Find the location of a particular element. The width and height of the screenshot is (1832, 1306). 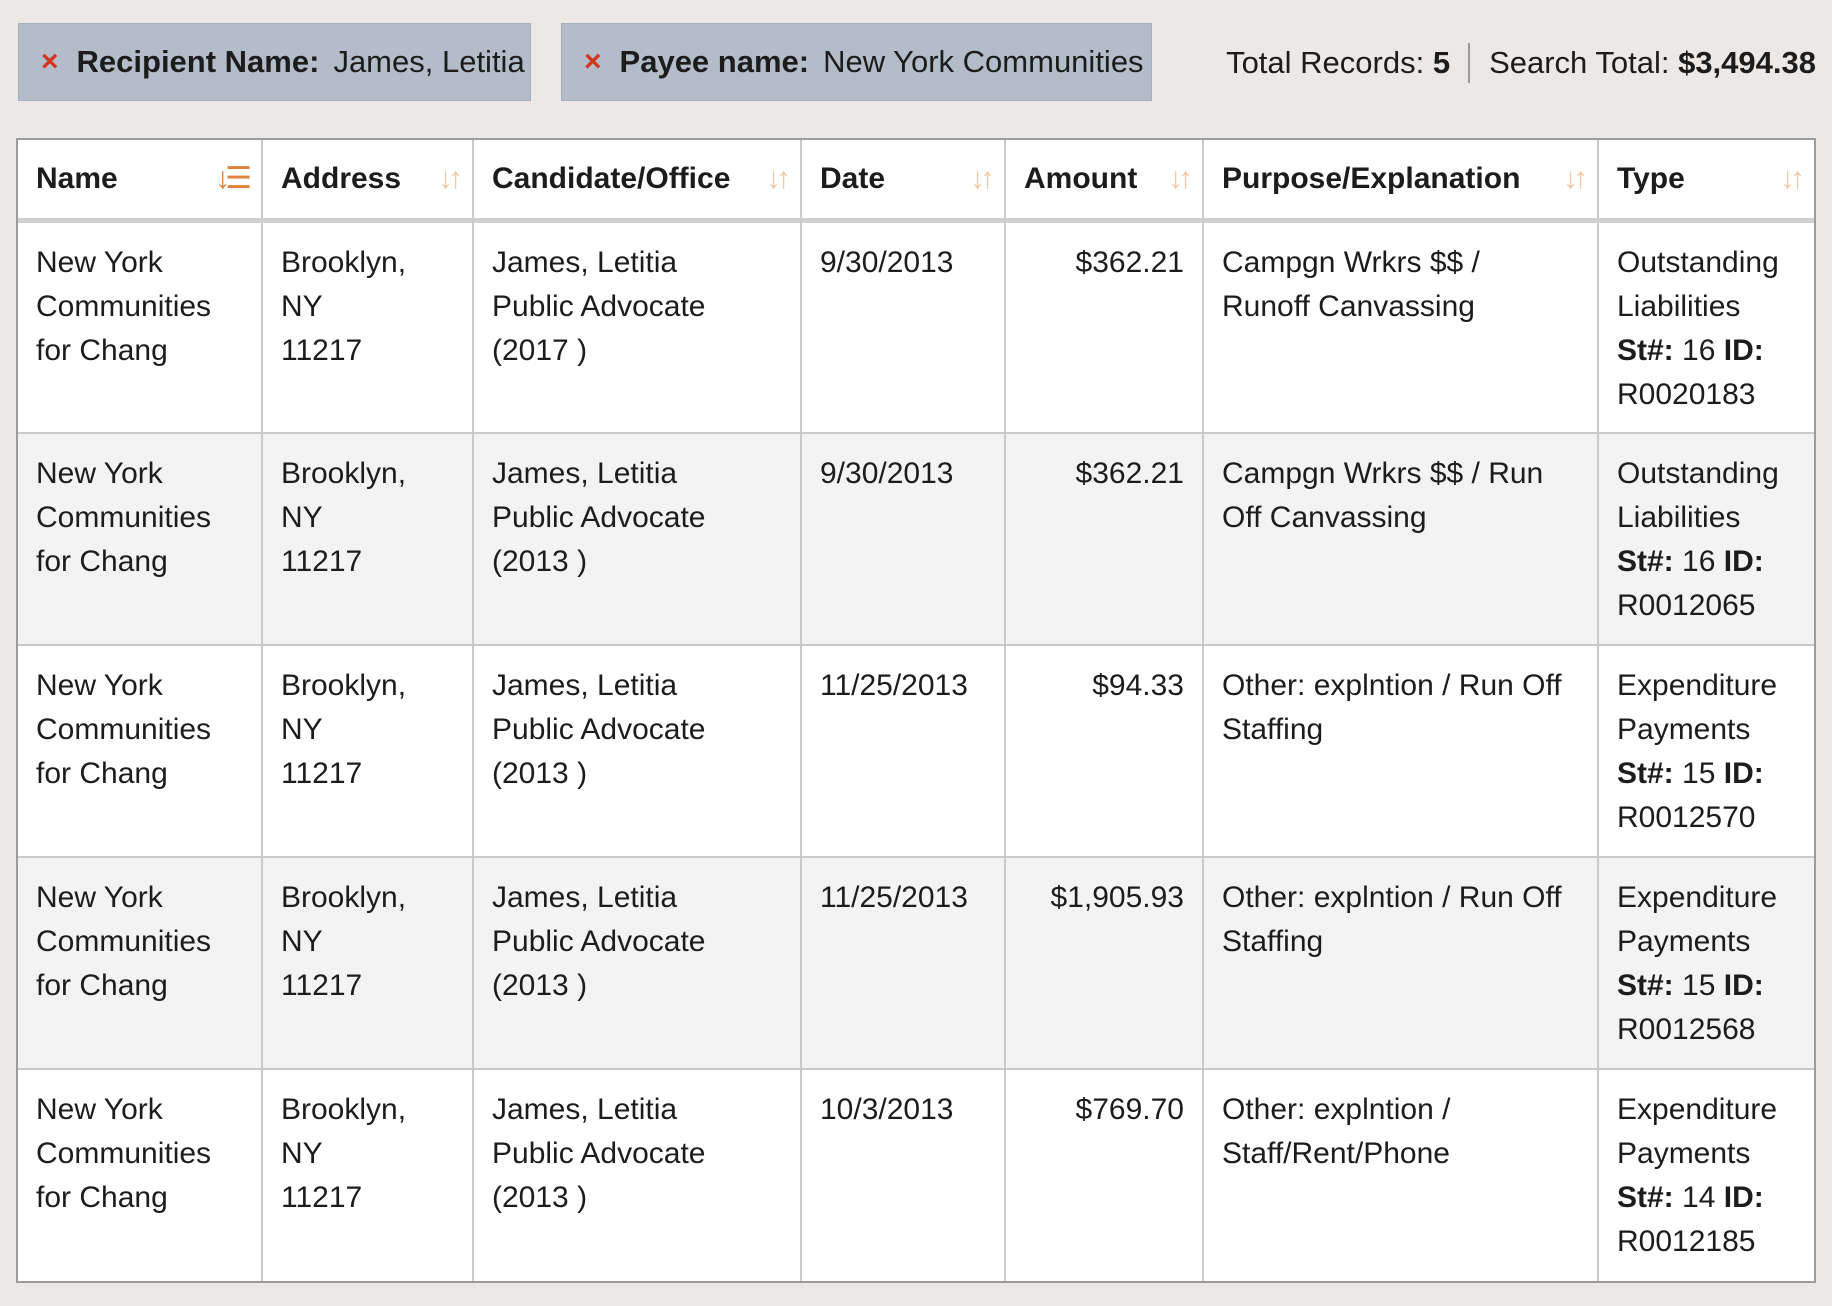

column-label: Purpose/Explanation is located at coordinates (1371, 178).